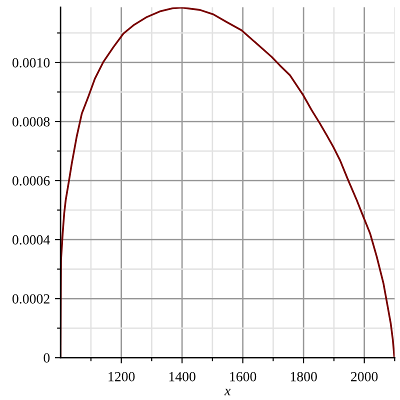 The height and width of the screenshot is (400, 400). Describe the element at coordinates (243, 377) in the screenshot. I see `x-tick-label: 1600` at that location.